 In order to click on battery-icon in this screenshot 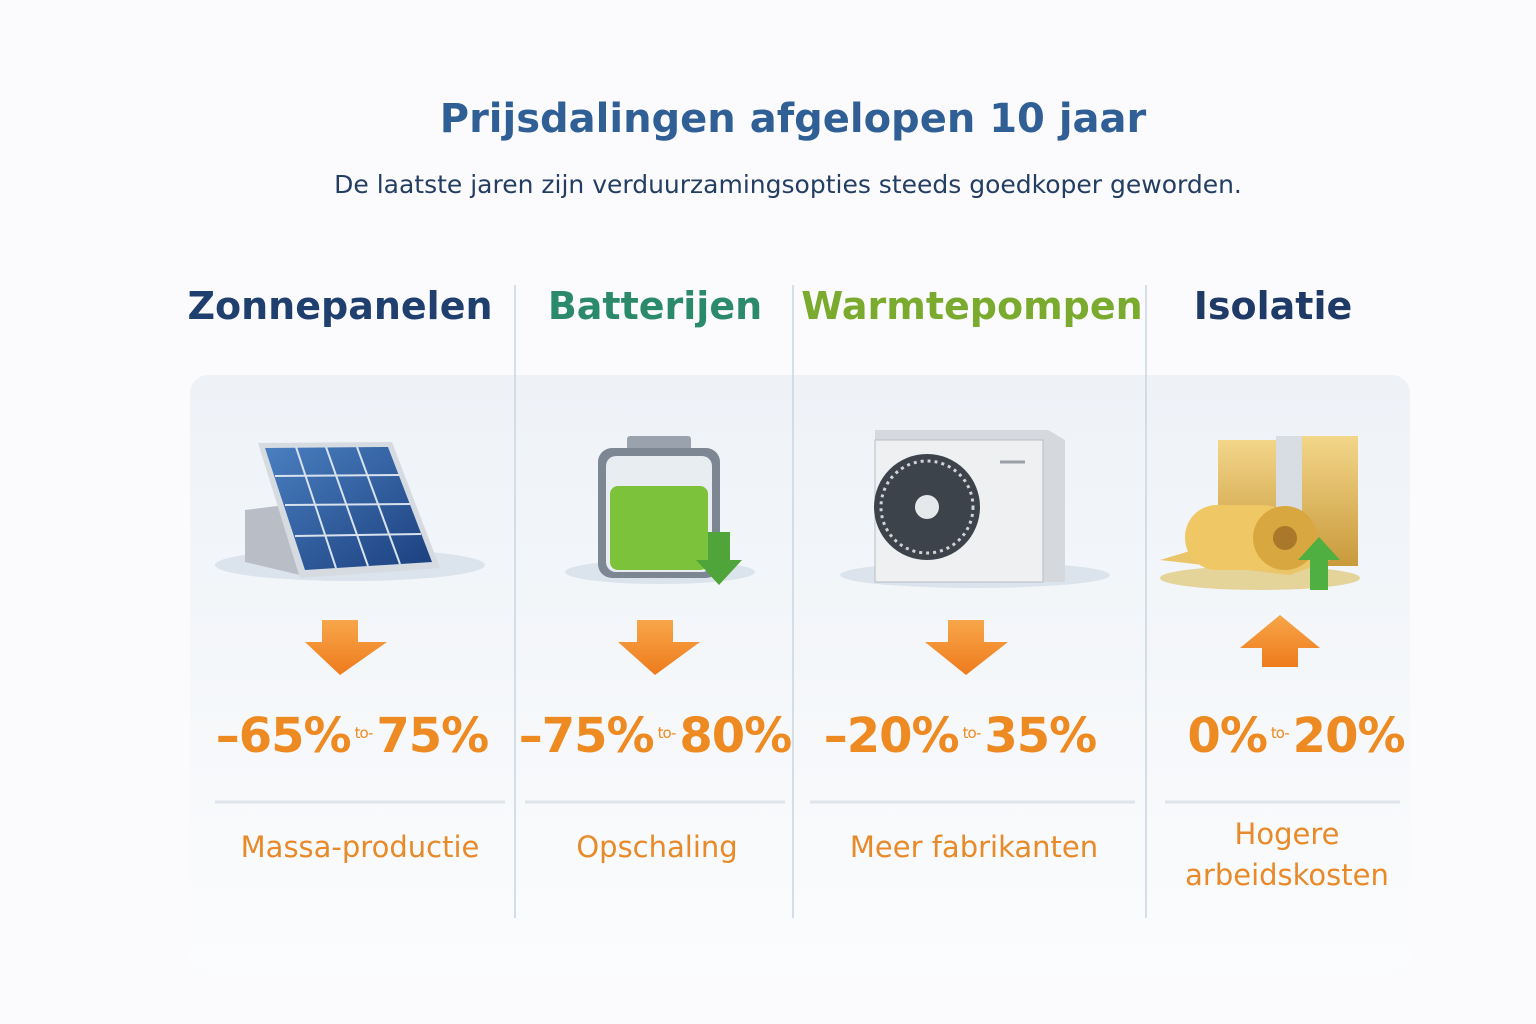, I will do `click(660, 510)`.